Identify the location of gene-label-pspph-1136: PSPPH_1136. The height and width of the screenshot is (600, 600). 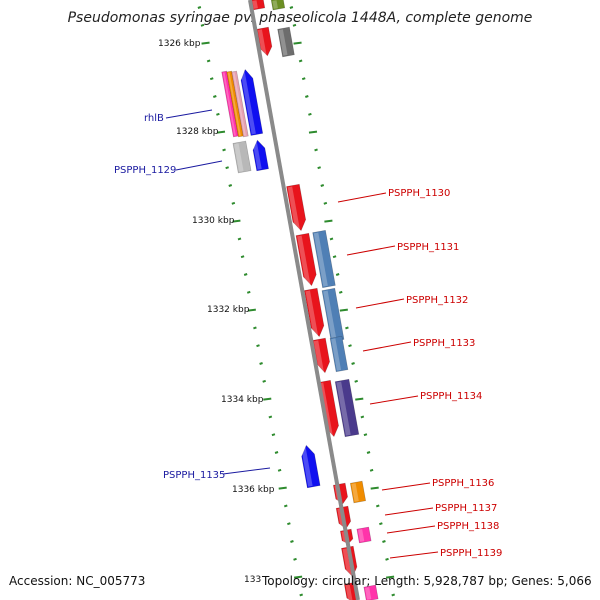
(463, 483).